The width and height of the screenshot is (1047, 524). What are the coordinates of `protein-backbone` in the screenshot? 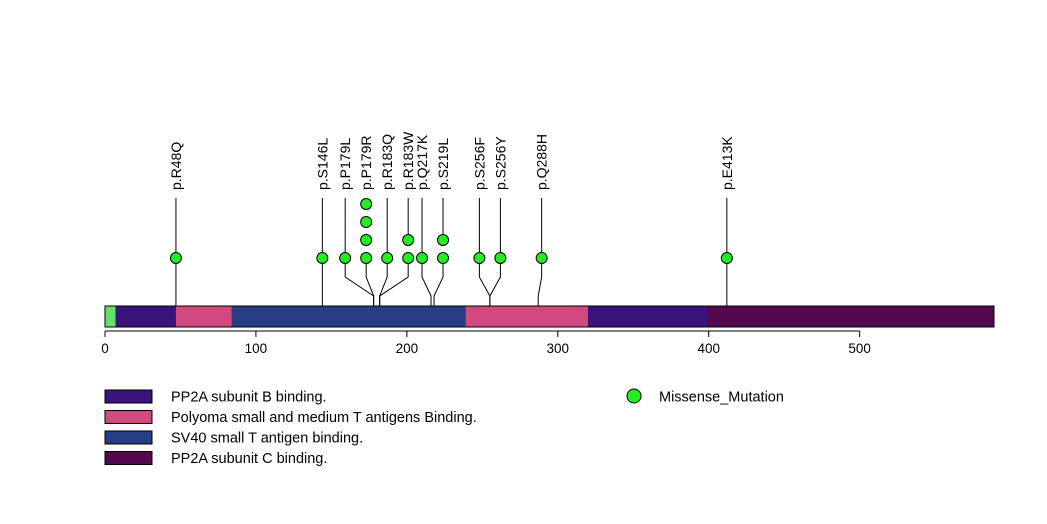 It's located at (549, 316).